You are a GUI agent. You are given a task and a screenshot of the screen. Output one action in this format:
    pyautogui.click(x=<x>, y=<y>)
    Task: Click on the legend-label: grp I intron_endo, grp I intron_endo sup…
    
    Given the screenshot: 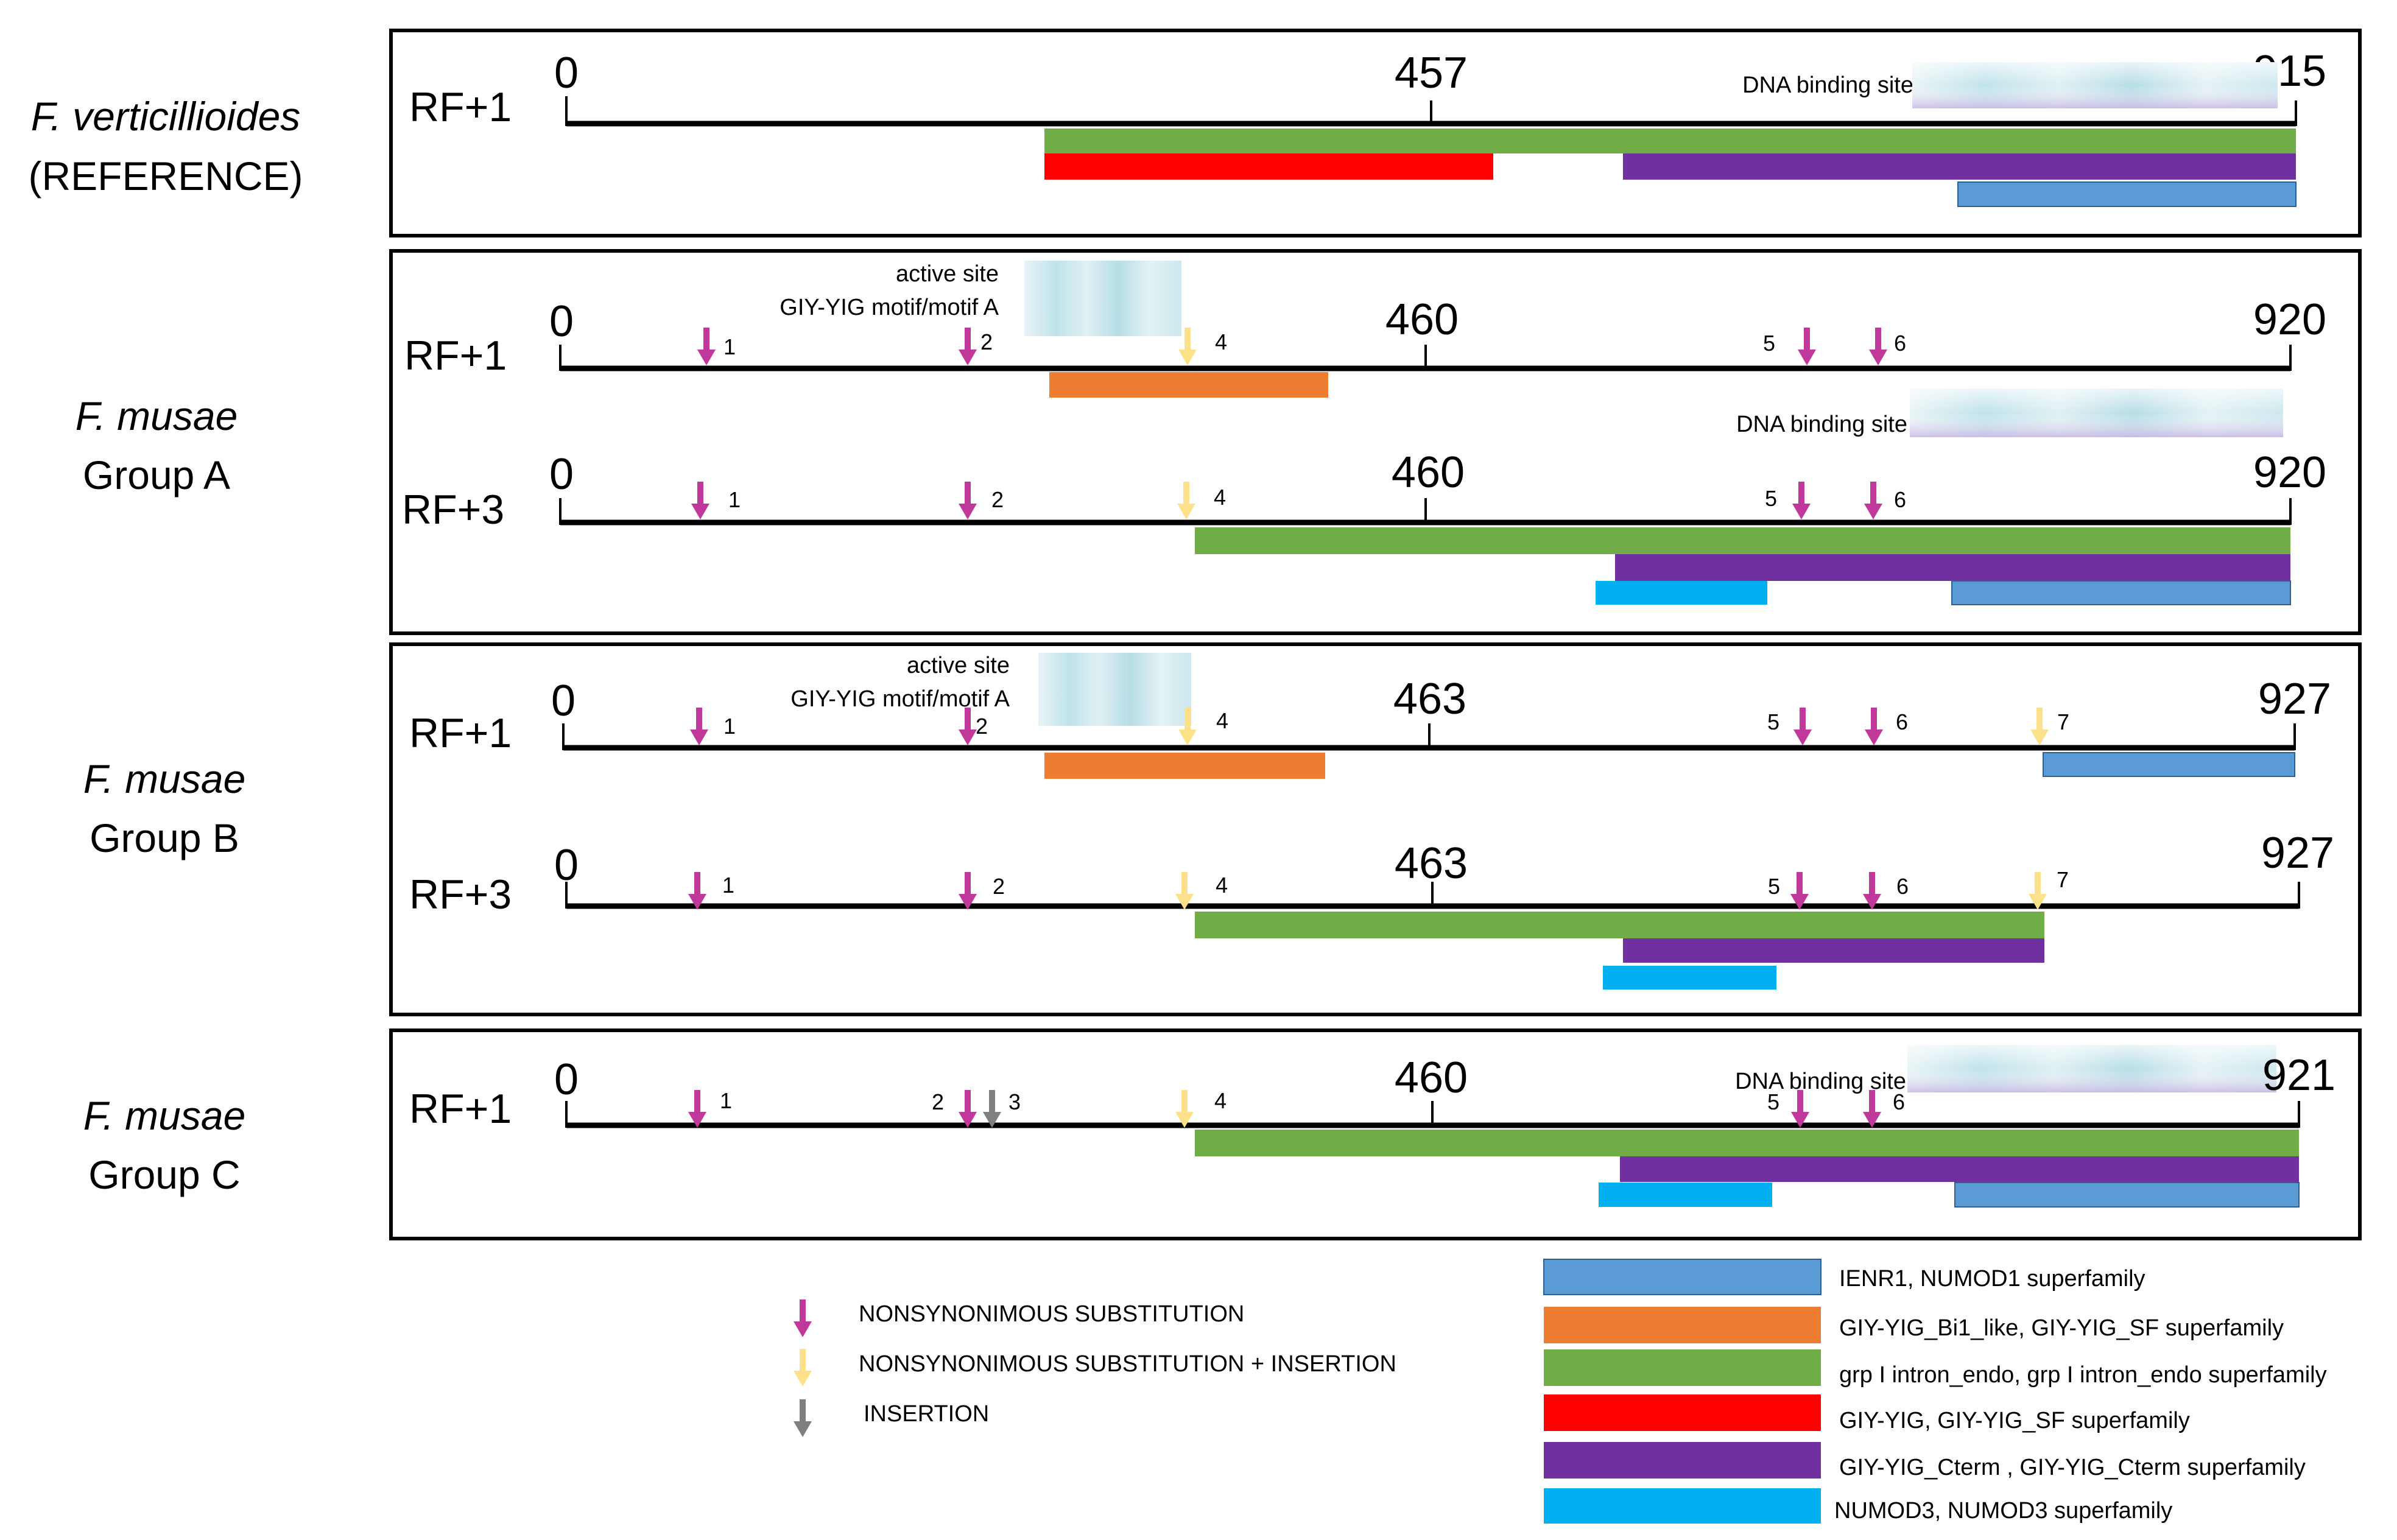 What is the action you would take?
    pyautogui.click(x=2083, y=1375)
    